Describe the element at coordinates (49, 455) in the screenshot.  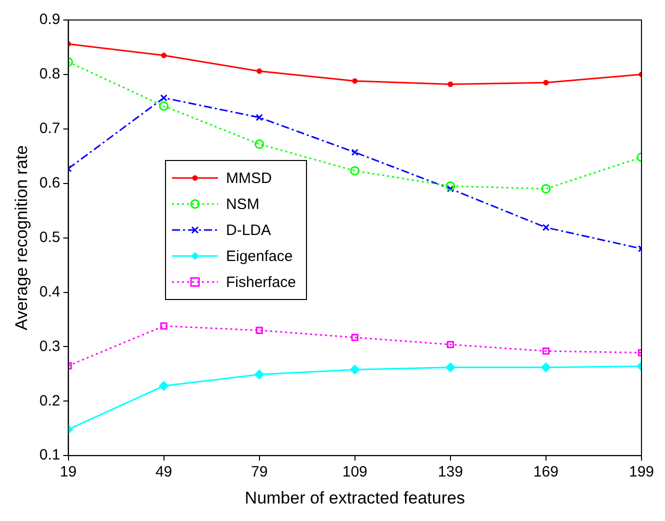
I see `y-tick-label: 0.1` at that location.